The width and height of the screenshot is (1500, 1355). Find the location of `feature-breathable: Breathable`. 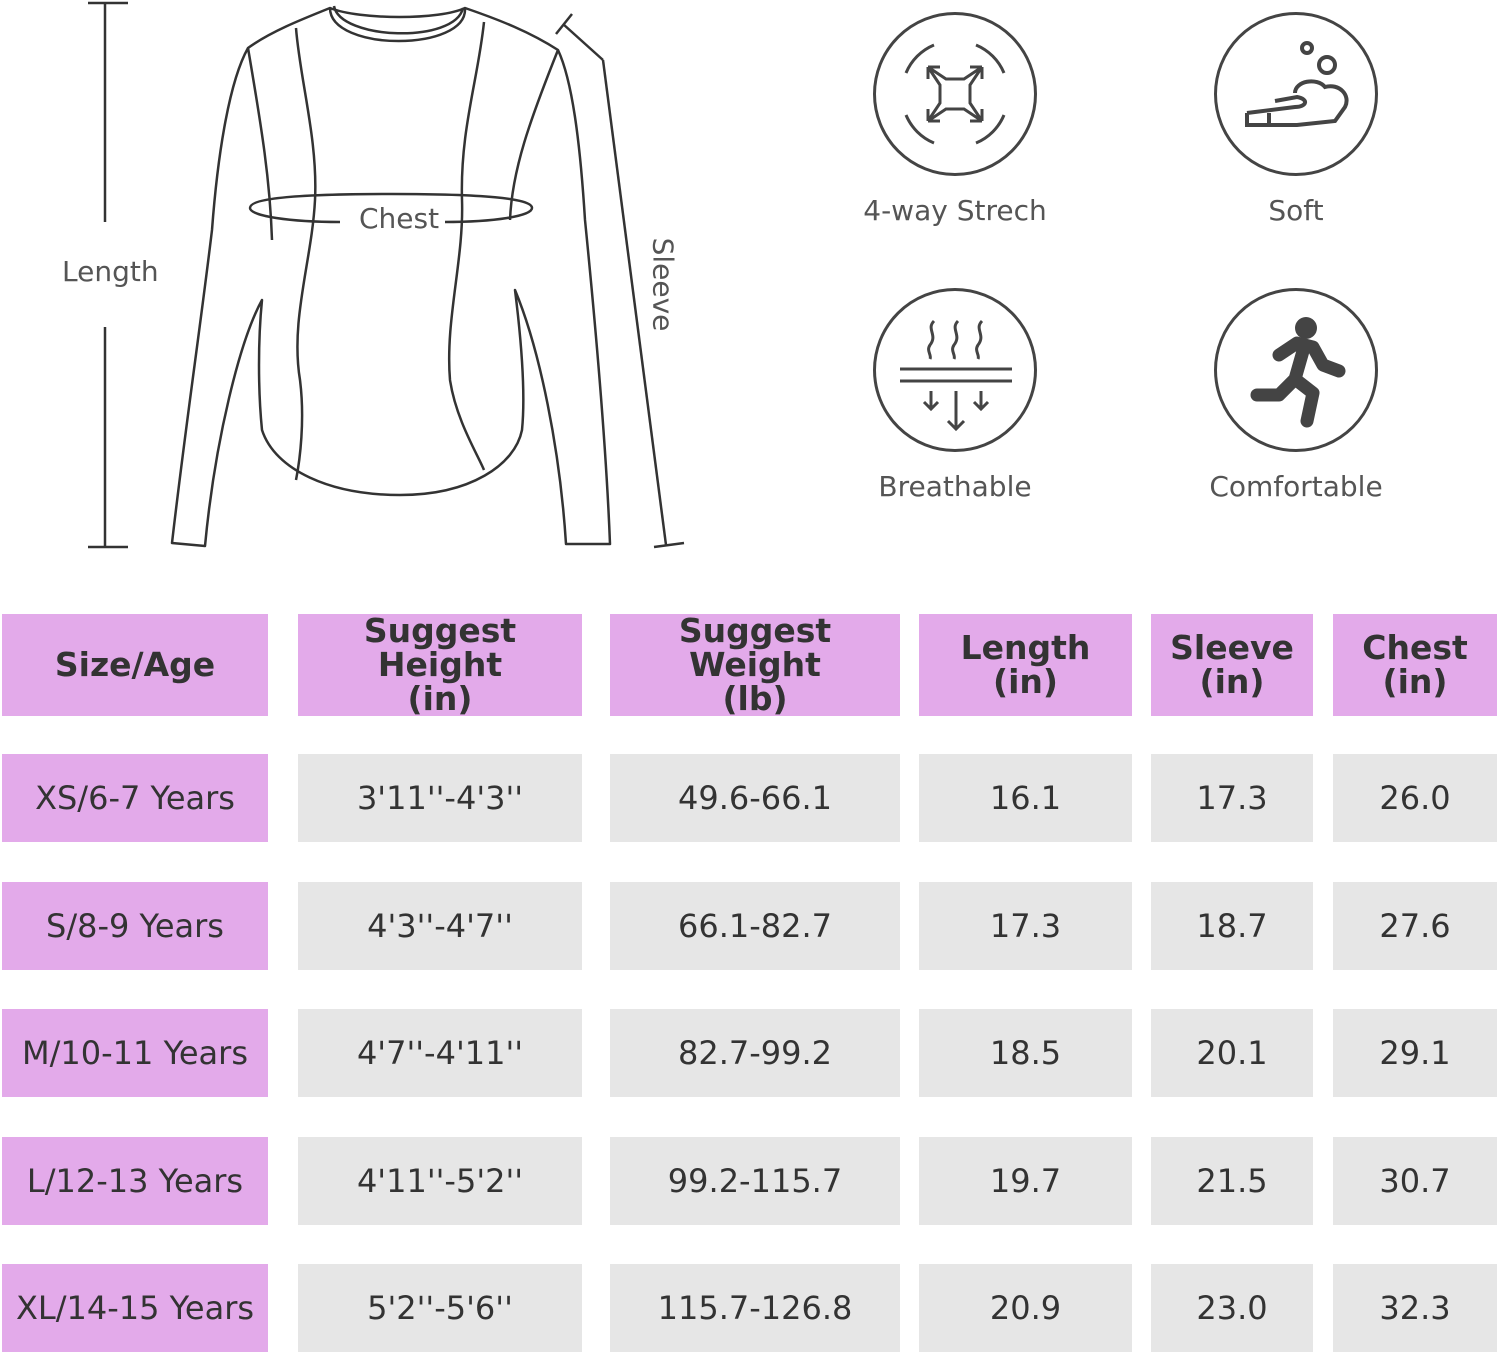

feature-breathable: Breathable is located at coordinates (955, 395).